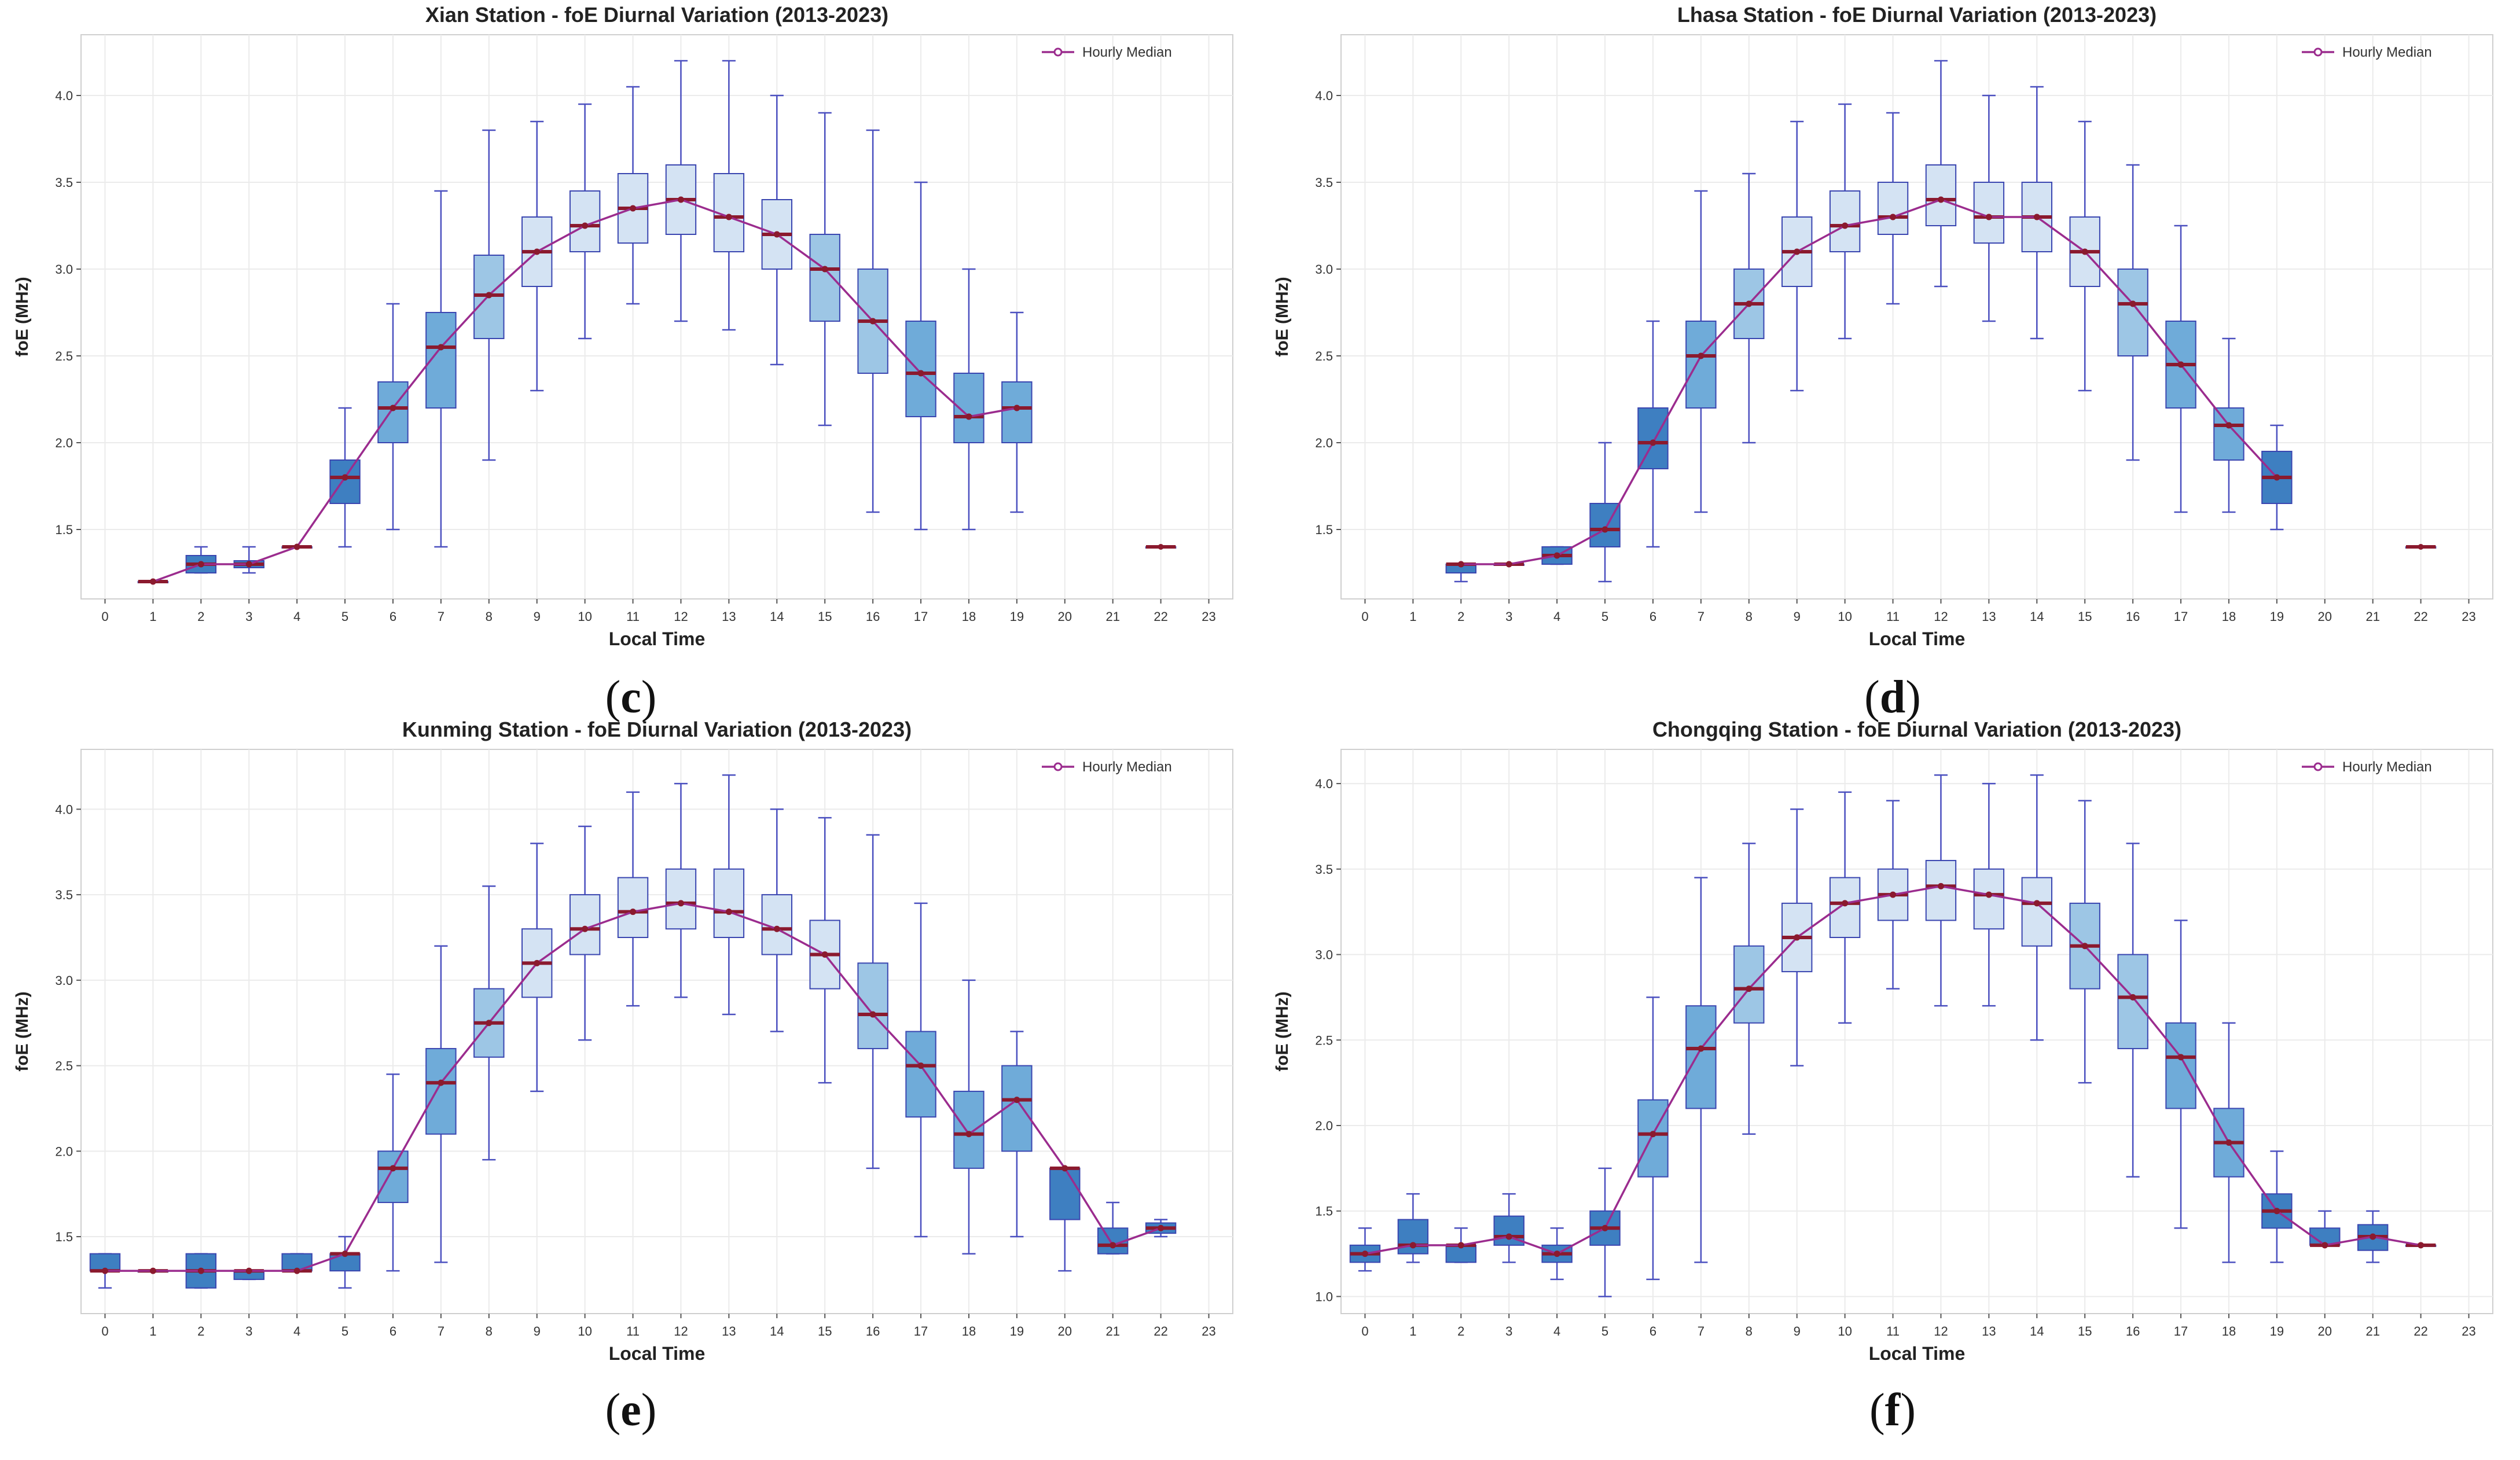 The height and width of the screenshot is (1460, 2520). Describe the element at coordinates (1893, 1410) in the screenshot. I see `caption-f-letter: f` at that location.